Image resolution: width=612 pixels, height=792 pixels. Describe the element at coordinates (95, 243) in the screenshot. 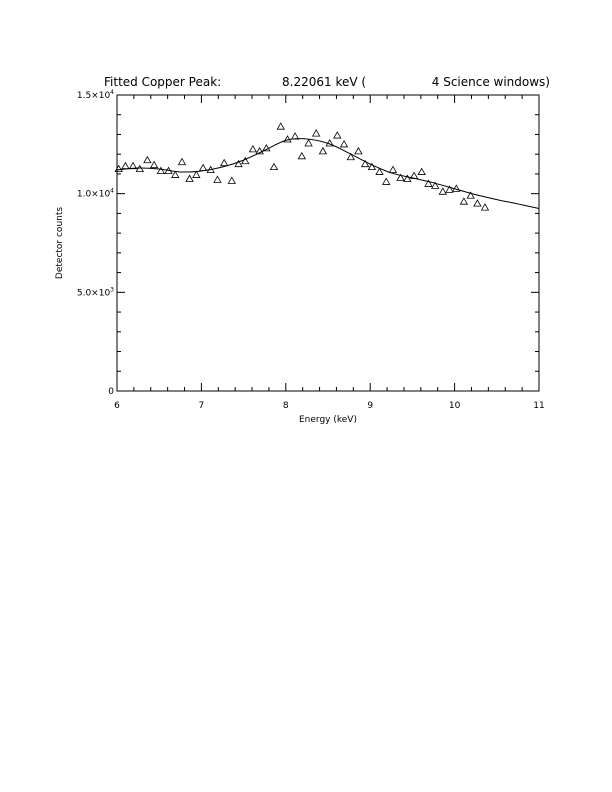

I see `y-axis-tick-labels: 0 5.0×10³ 1.0×10⁴ 1.5×10⁴` at that location.